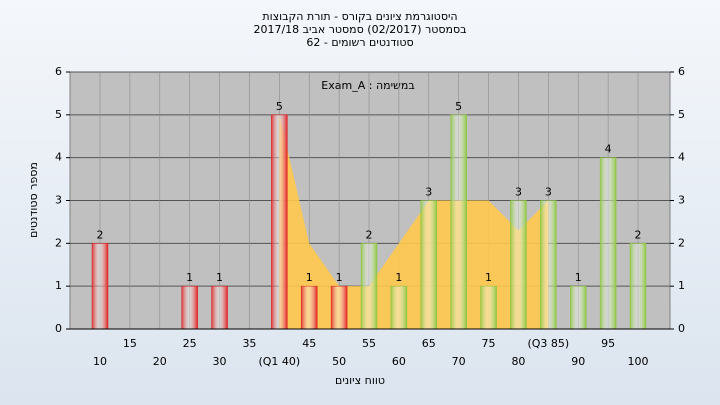  I want to click on y-axis-label: מספר סטודנטים, so click(33, 200).